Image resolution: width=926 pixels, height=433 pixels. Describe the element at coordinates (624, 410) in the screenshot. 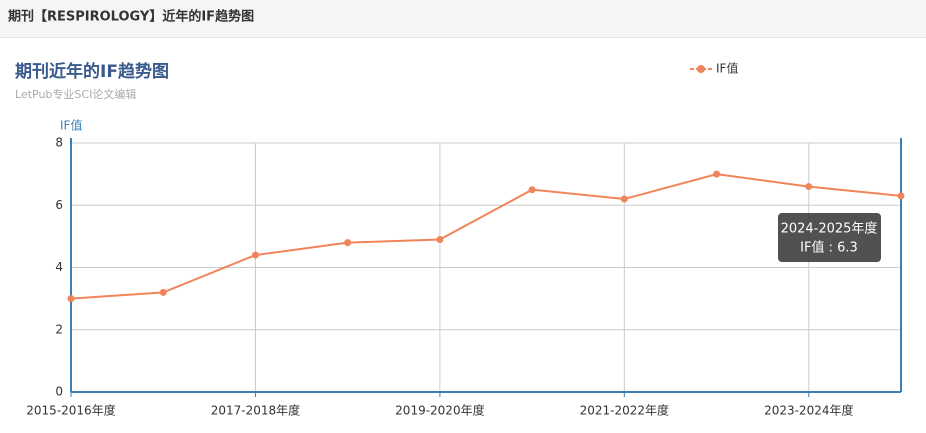

I see `x-tick-label: 2021-2022年度` at that location.